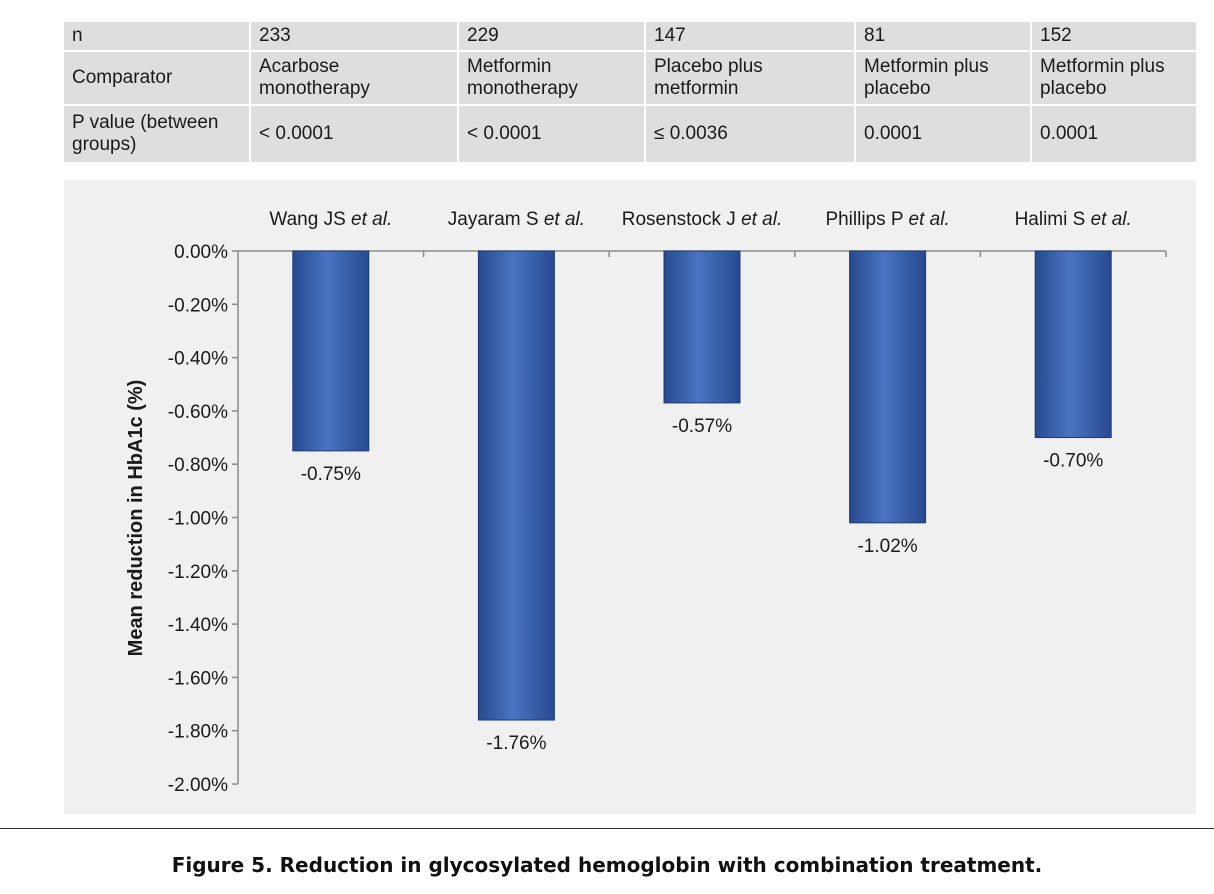 The width and height of the screenshot is (1214, 894). What do you see at coordinates (198, 359) in the screenshot?
I see `y-tick-label: -0.40%` at bounding box center [198, 359].